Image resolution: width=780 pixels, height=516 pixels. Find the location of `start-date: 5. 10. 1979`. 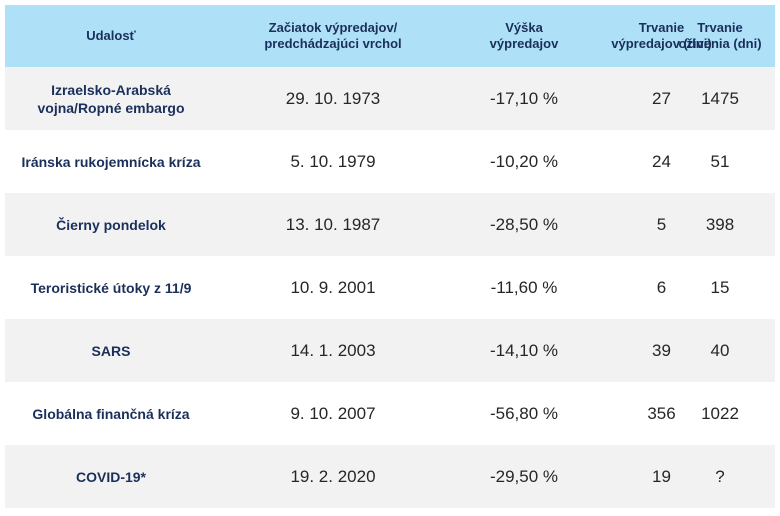

start-date: 5. 10. 1979 is located at coordinates (333, 161).